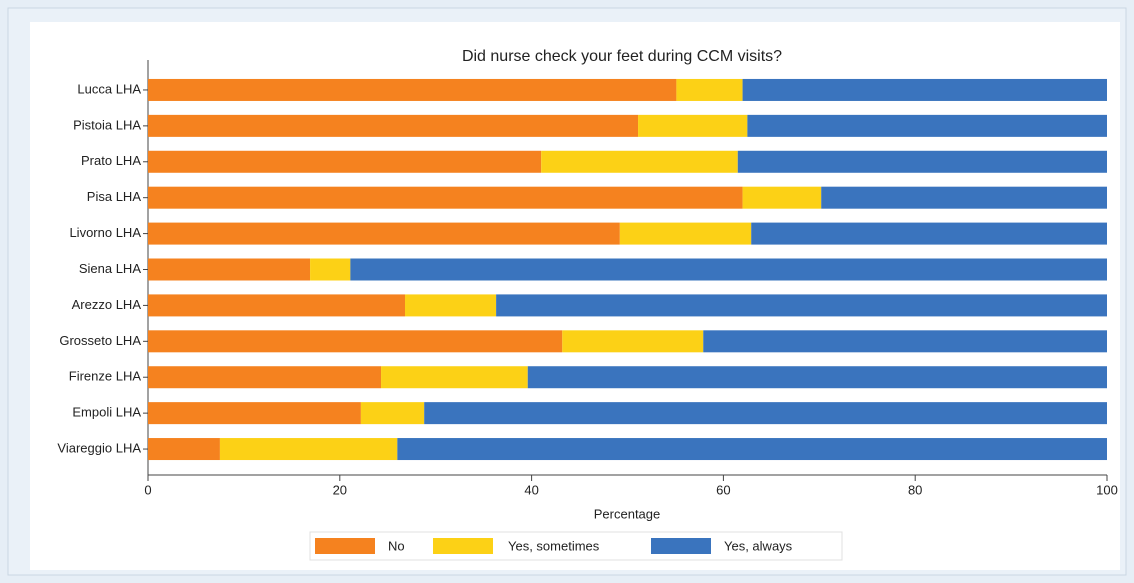 The image size is (1134, 583). Describe the element at coordinates (1107, 489) in the screenshot. I see `x-tick-label: 100` at that location.